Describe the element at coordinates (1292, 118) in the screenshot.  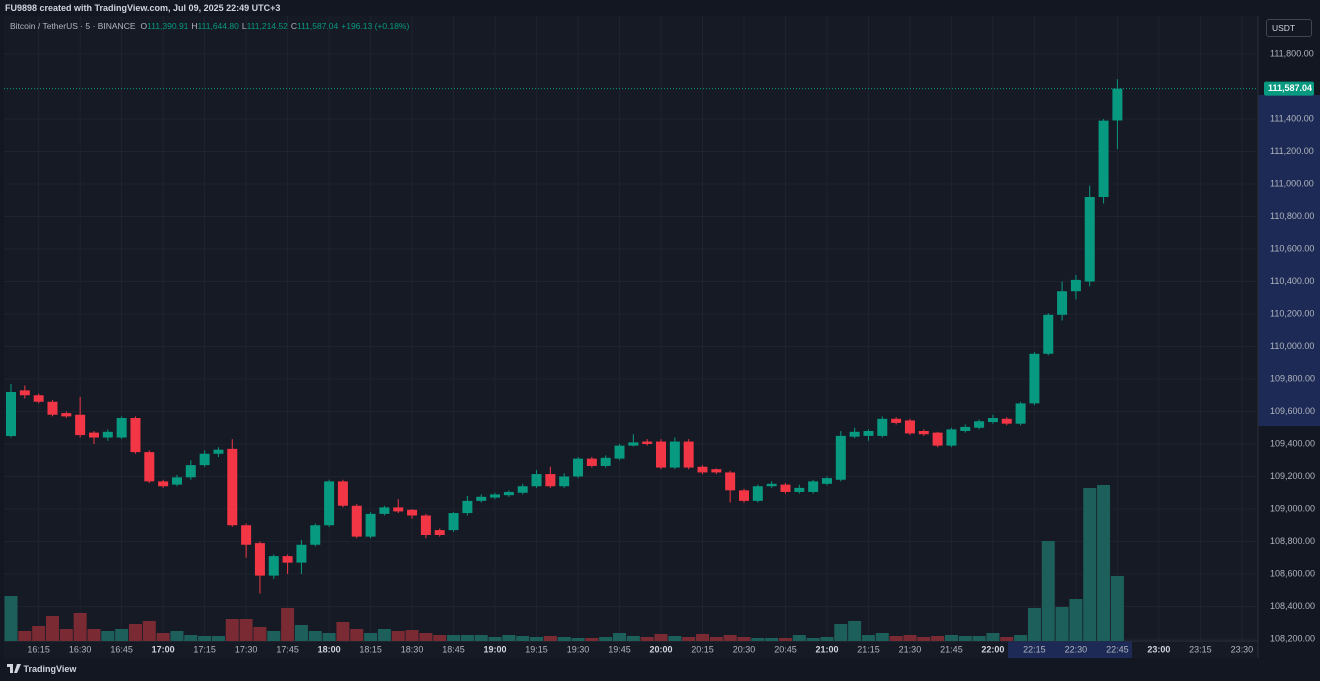
I see `y-tick-label: 111,400.00` at that location.